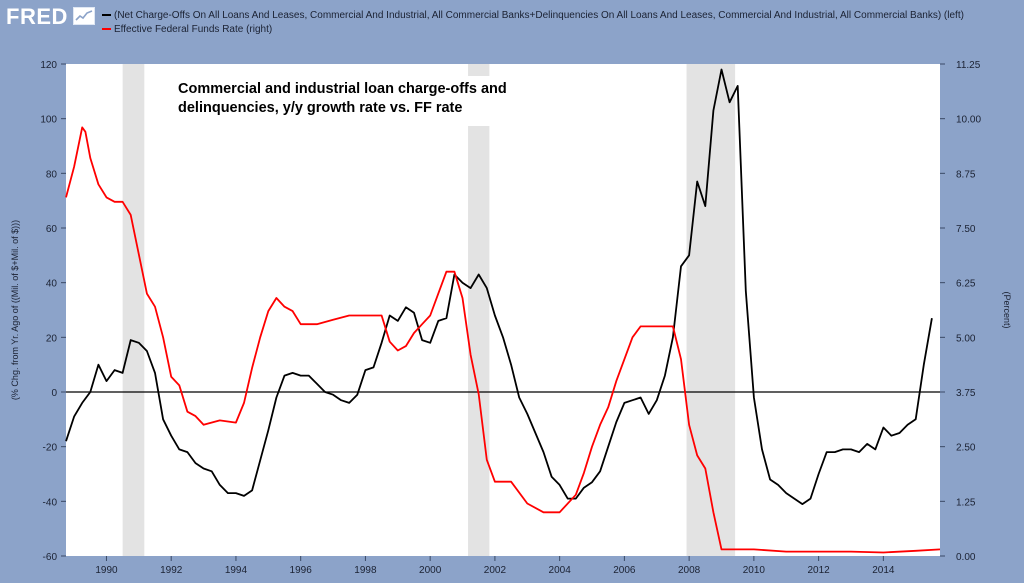 This screenshot has height=583, width=1024. Describe the element at coordinates (966, 393) in the screenshot. I see `y-right-tick-label: 3.75` at that location.